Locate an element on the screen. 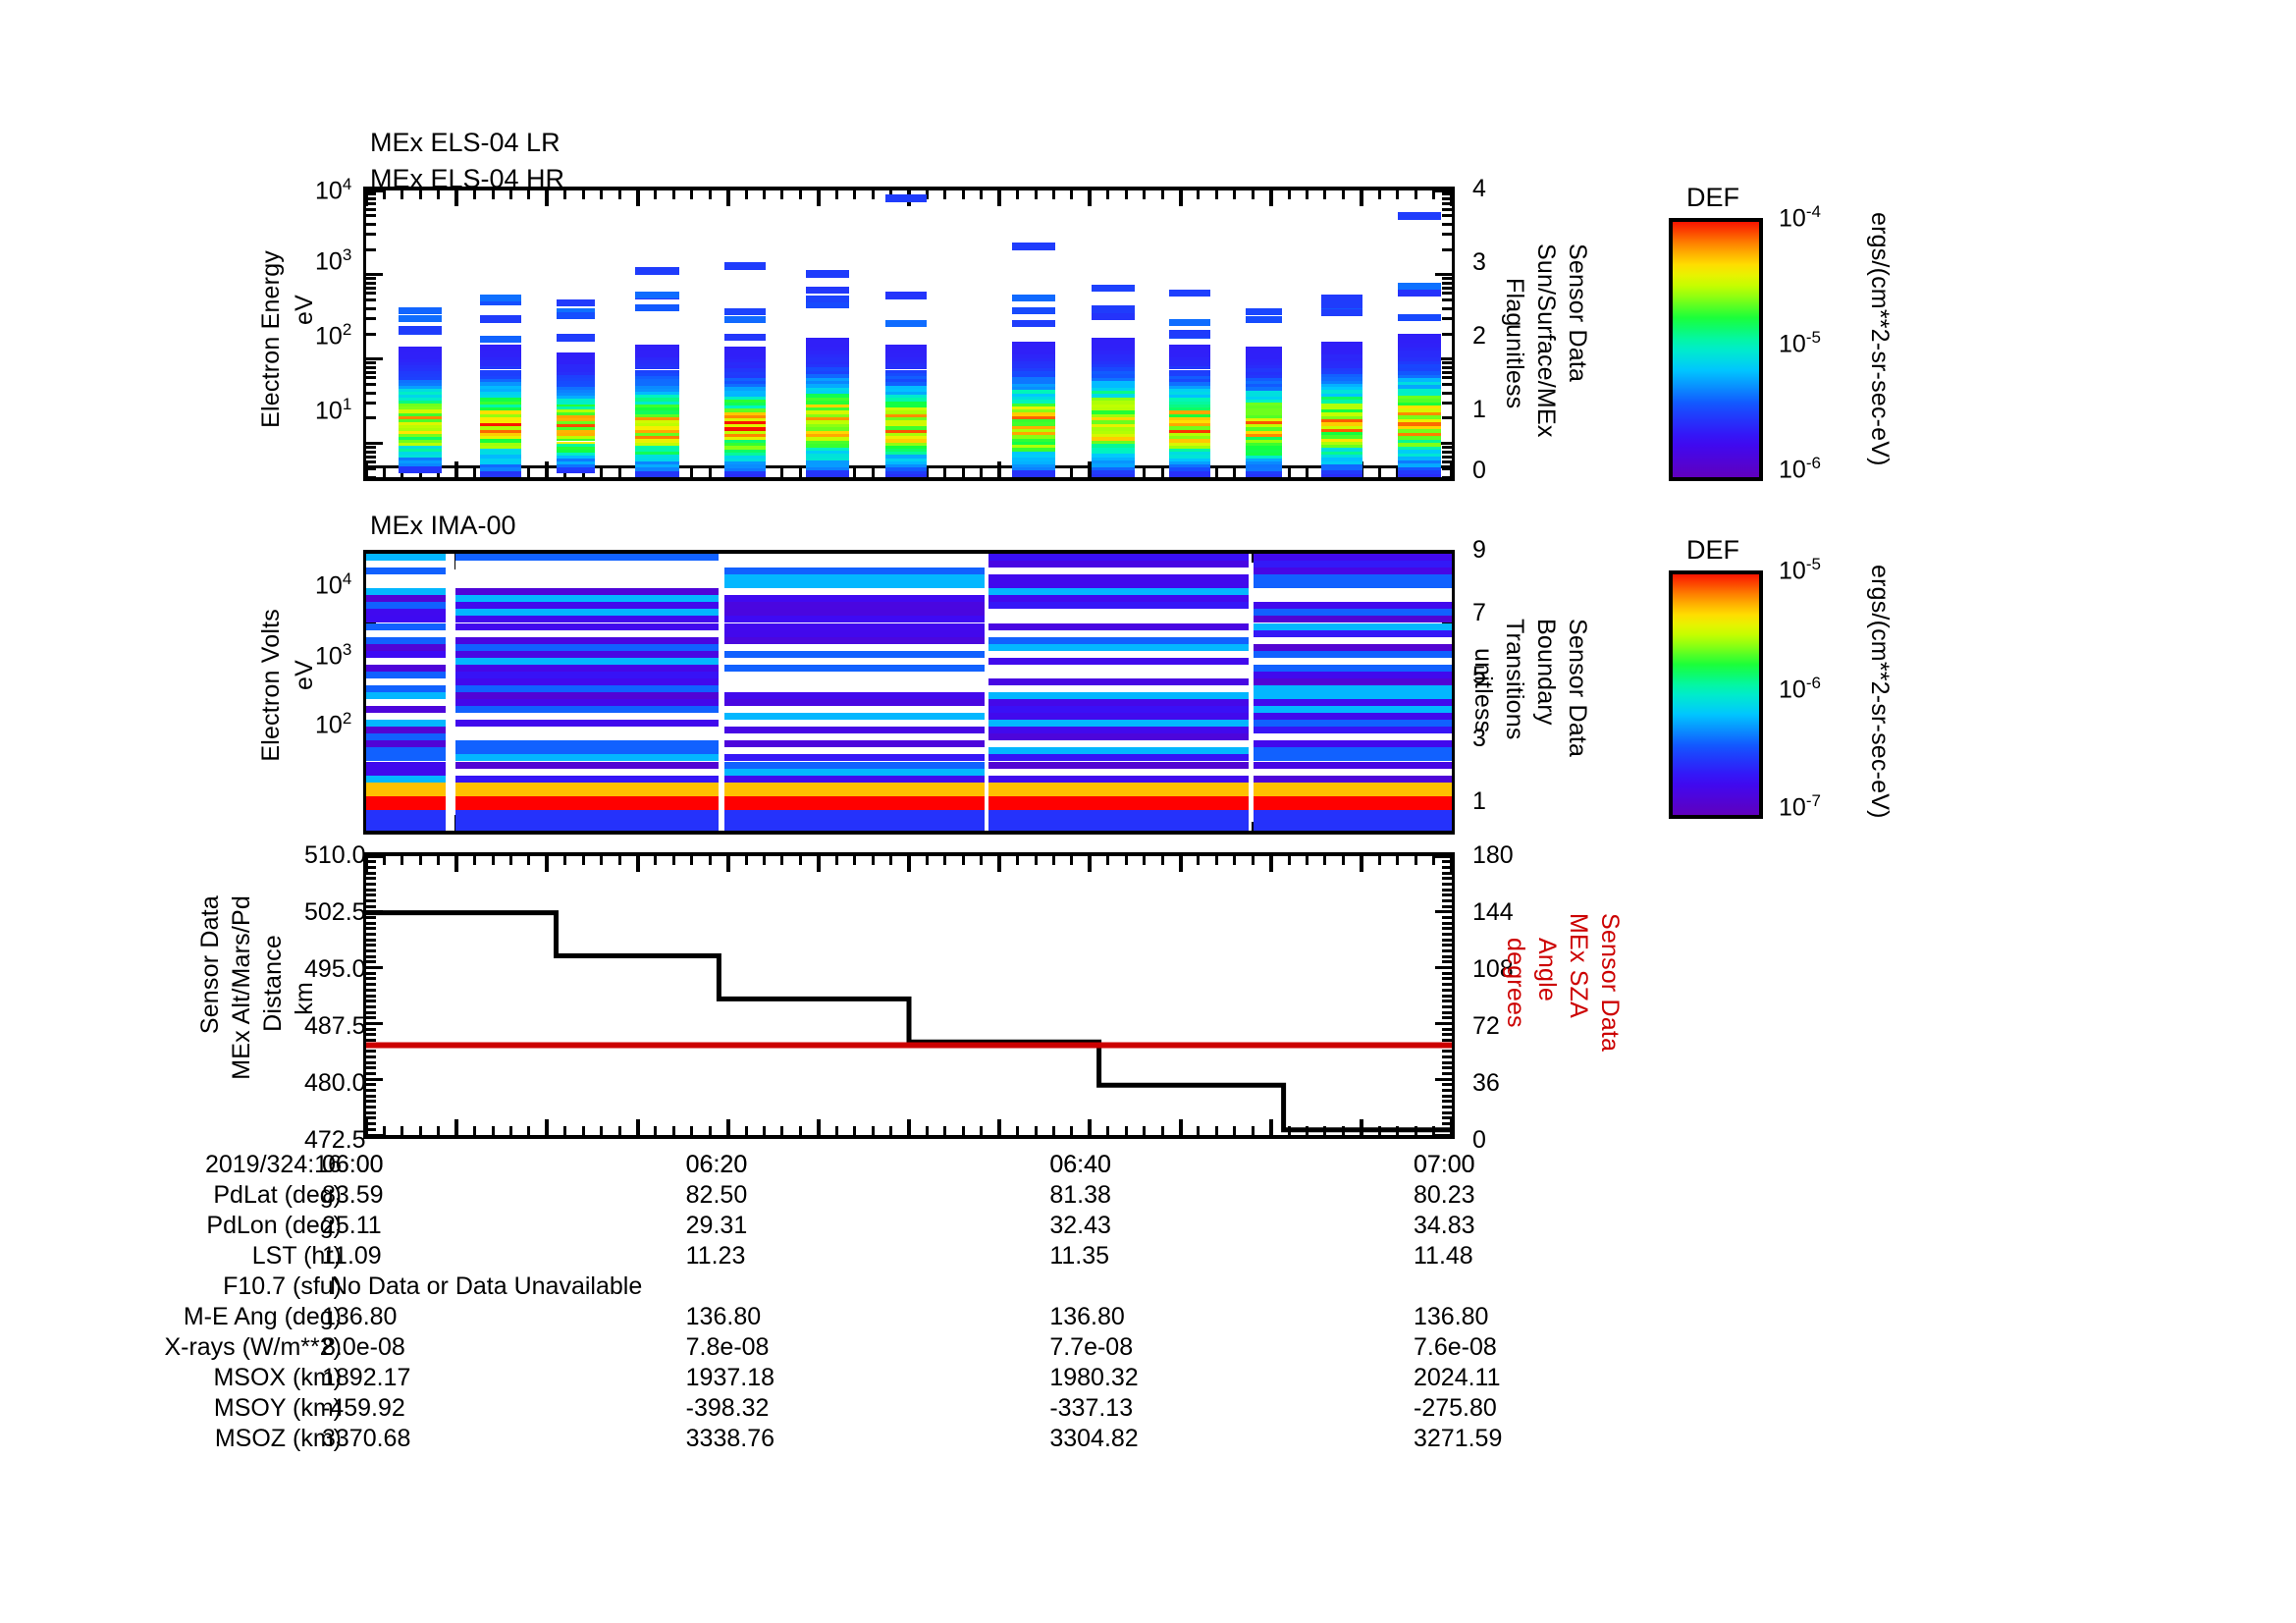 This screenshot has width=2296, height=1623. panel2-right-axis-label-3-text: Transitions is located at coordinates (1514, 679).